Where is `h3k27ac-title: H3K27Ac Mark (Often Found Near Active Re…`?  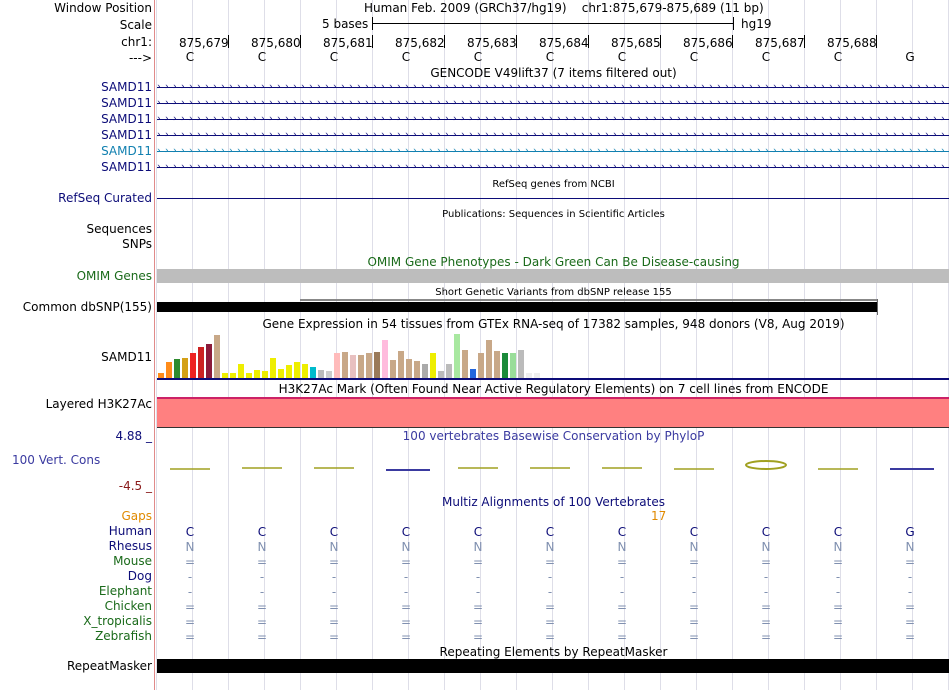 h3k27ac-title: H3K27Ac Mark (Often Found Near Active Re… is located at coordinates (553, 389).